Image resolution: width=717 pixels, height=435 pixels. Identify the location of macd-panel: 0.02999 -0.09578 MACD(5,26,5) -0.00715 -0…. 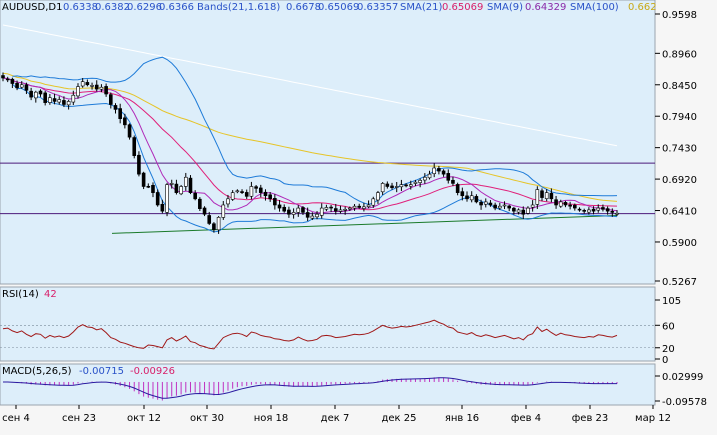
(353, 385).